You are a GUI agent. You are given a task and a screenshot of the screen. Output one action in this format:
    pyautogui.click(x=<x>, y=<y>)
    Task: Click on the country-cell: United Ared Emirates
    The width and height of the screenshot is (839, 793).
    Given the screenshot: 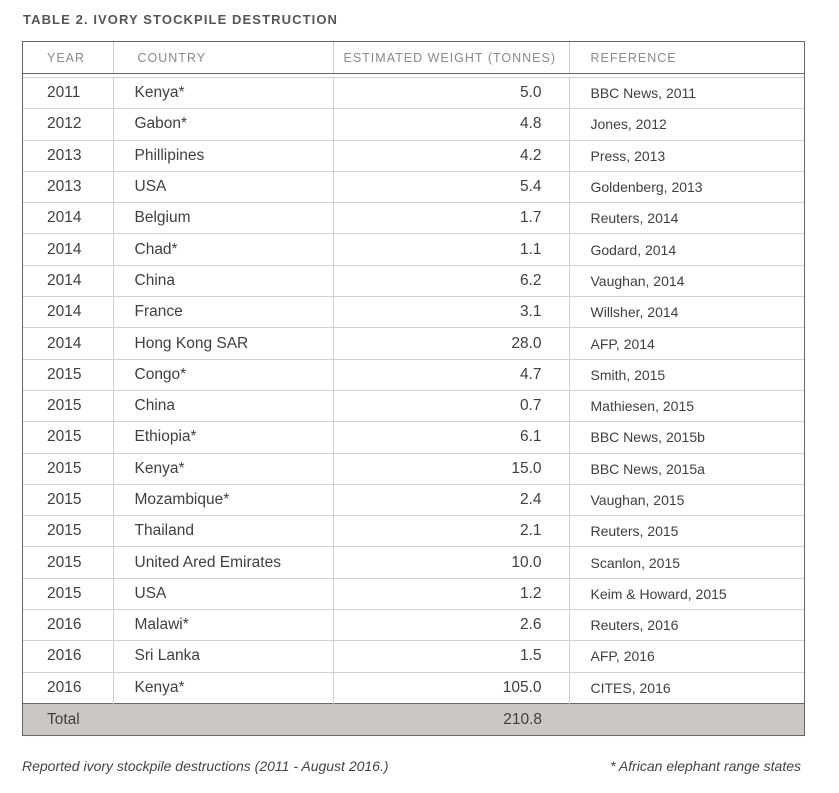 What is the action you would take?
    pyautogui.click(x=223, y=562)
    